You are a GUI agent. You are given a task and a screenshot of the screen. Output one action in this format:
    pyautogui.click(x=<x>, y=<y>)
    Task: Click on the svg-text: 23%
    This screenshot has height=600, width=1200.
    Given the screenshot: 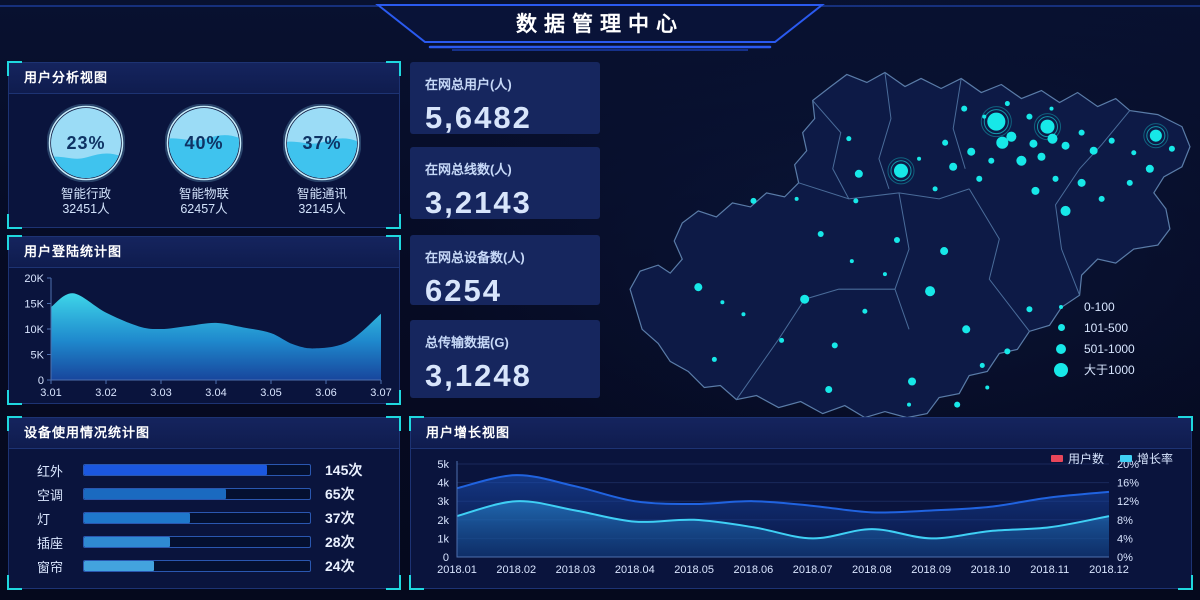 What is the action you would take?
    pyautogui.click(x=85, y=143)
    